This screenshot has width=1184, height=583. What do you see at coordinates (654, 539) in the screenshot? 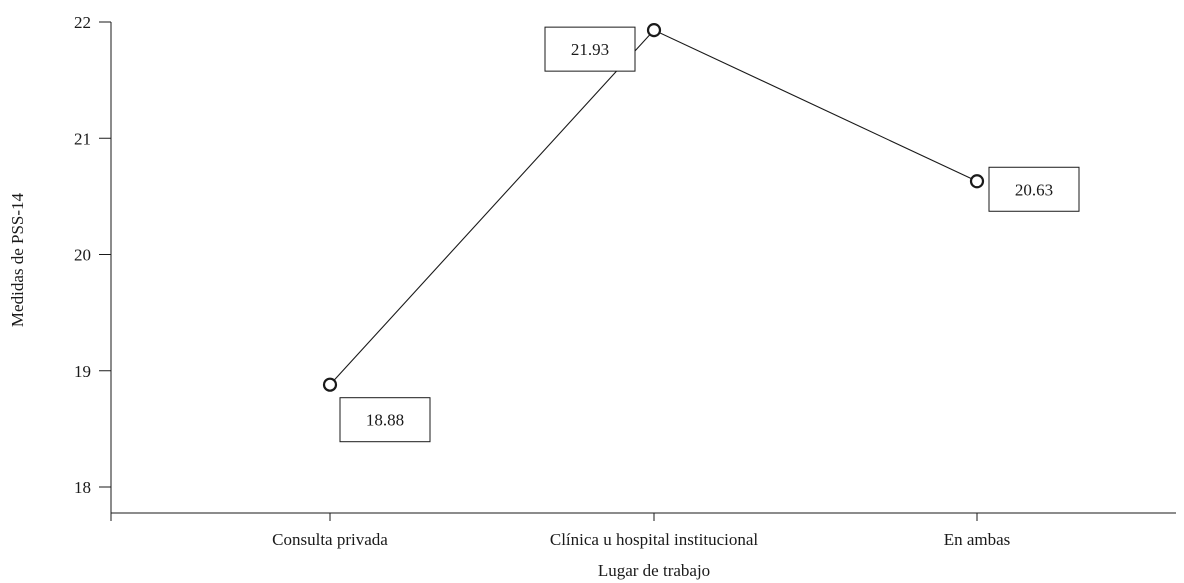
I see `x-tick-label: Clínica u hospital institucional` at bounding box center [654, 539].